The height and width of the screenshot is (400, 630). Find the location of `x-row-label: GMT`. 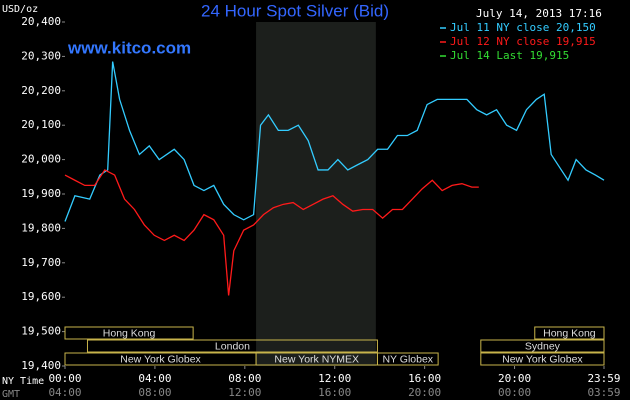

x-row-label: GMT is located at coordinates (11, 394).